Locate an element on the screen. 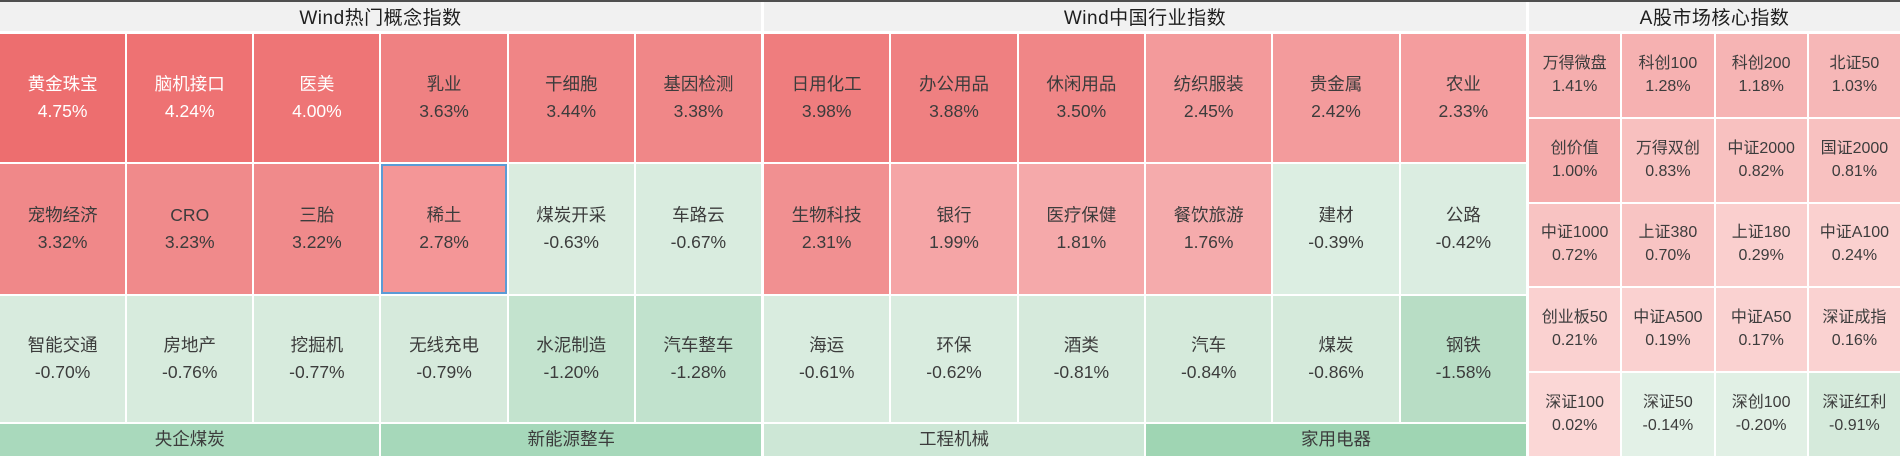  index-cell: 煤炭 -0.86% is located at coordinates (1336, 359).